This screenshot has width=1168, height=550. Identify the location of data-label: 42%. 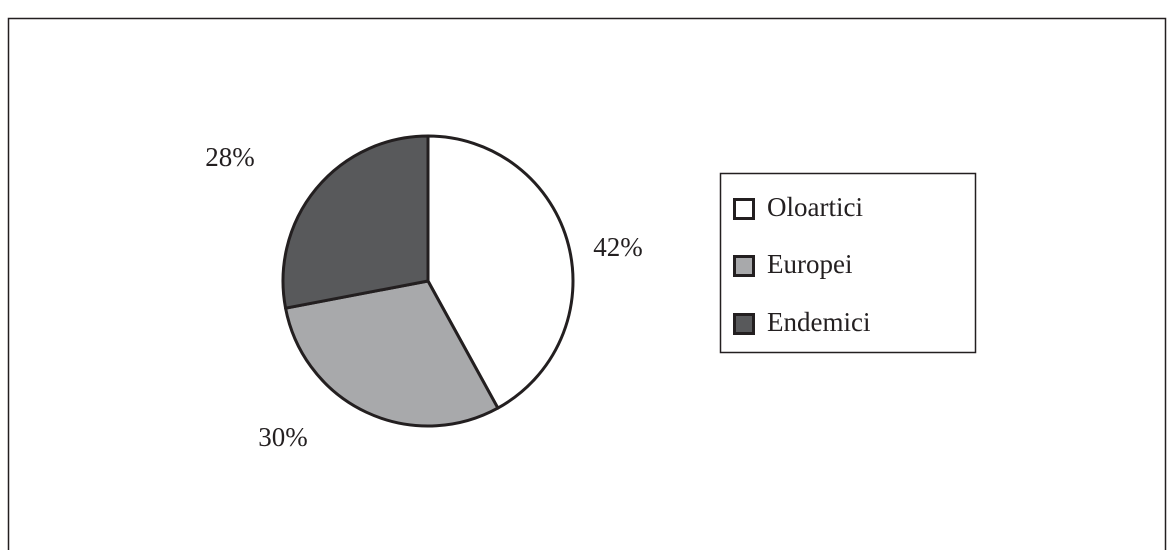
(618, 247).